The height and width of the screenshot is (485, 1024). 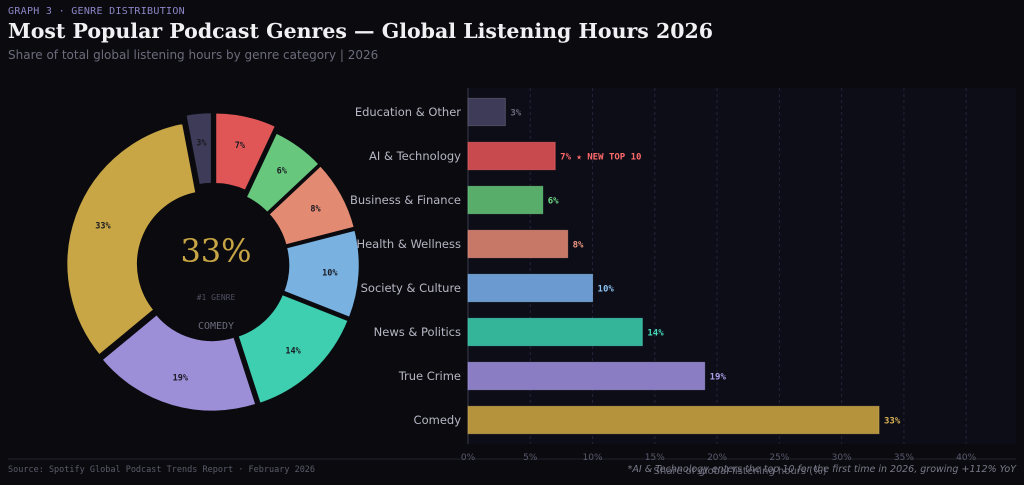 I want to click on x-tick-label: 20%, so click(x=717, y=458).